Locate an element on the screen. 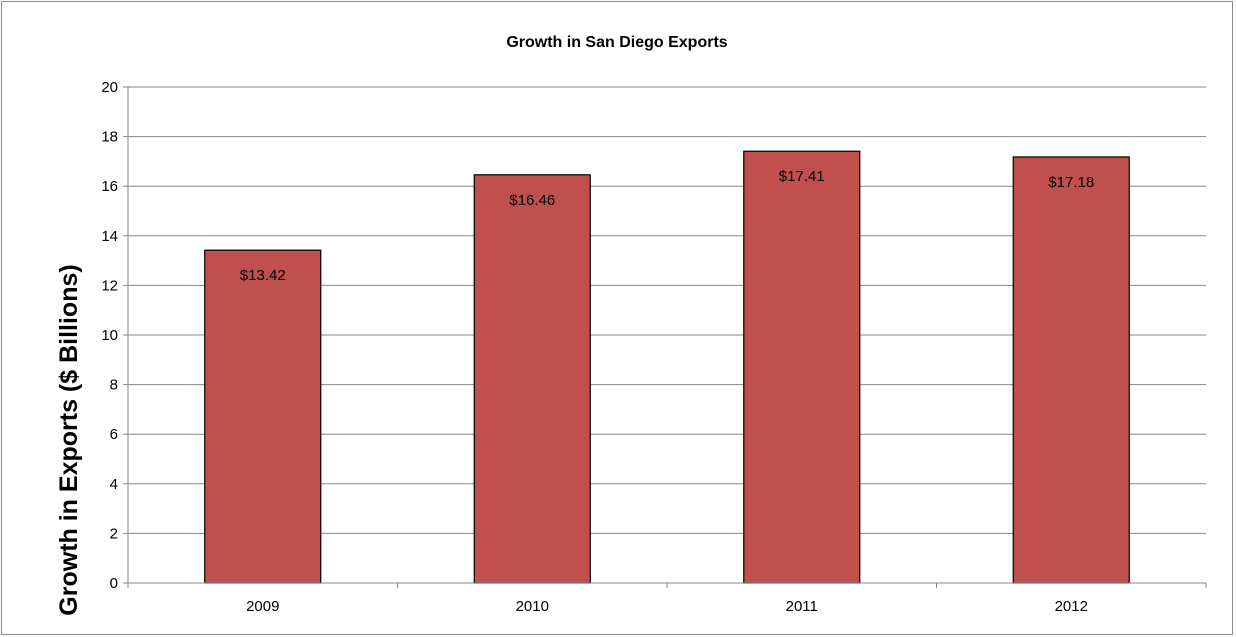  y-tick-labels: 0 2 4 6 8 10 12 14 16 18 20 is located at coordinates (109, 335).